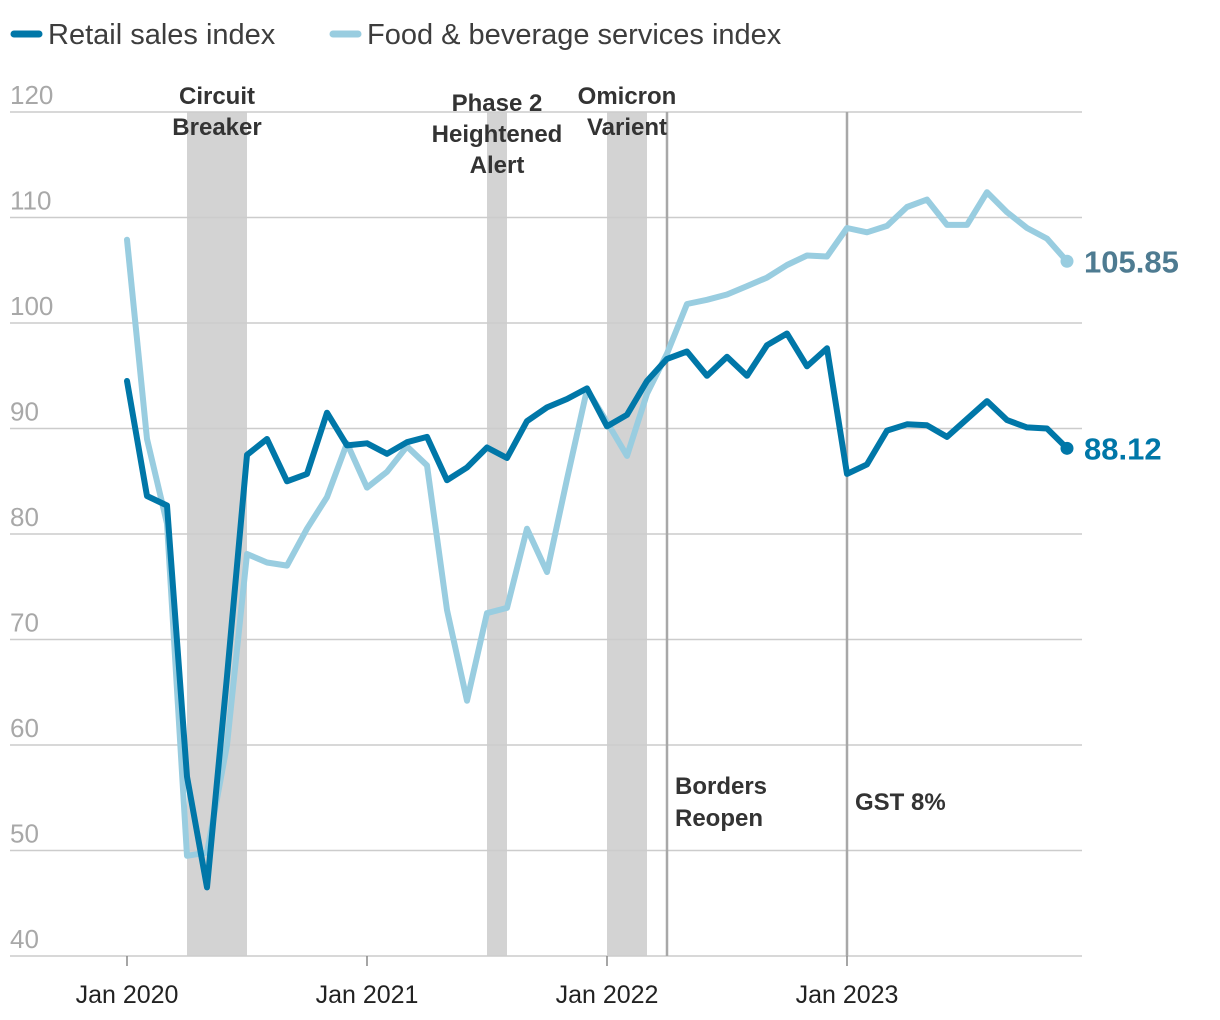  Describe the element at coordinates (31, 306) in the screenshot. I see `y-tick-label: 100` at that location.